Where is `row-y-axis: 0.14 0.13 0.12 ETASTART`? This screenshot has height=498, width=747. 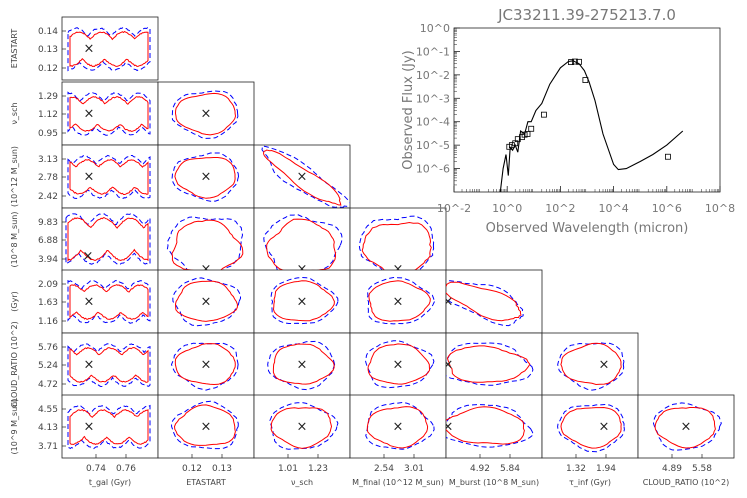 row-y-axis: 0.14 0.13 0.12 ETASTART is located at coordinates (38, 50).